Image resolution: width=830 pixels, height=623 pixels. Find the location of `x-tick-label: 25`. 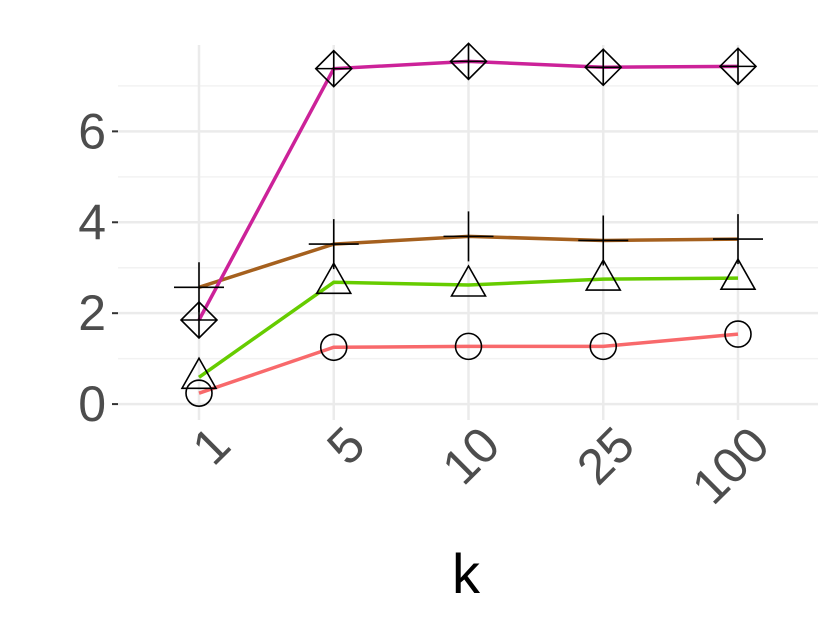

x-tick-label: 25 is located at coordinates (605, 455).